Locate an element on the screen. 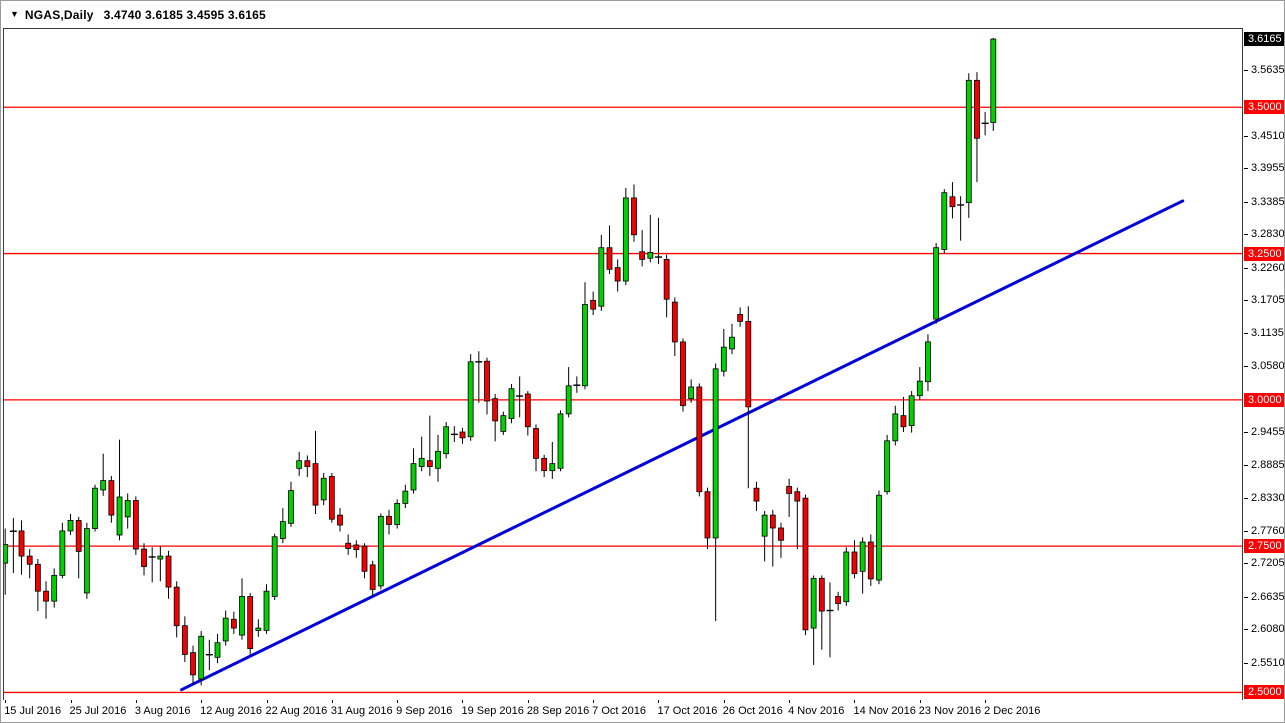 This screenshot has height=723, width=1285. date-label: 15 Jul 2016 is located at coordinates (33, 711).